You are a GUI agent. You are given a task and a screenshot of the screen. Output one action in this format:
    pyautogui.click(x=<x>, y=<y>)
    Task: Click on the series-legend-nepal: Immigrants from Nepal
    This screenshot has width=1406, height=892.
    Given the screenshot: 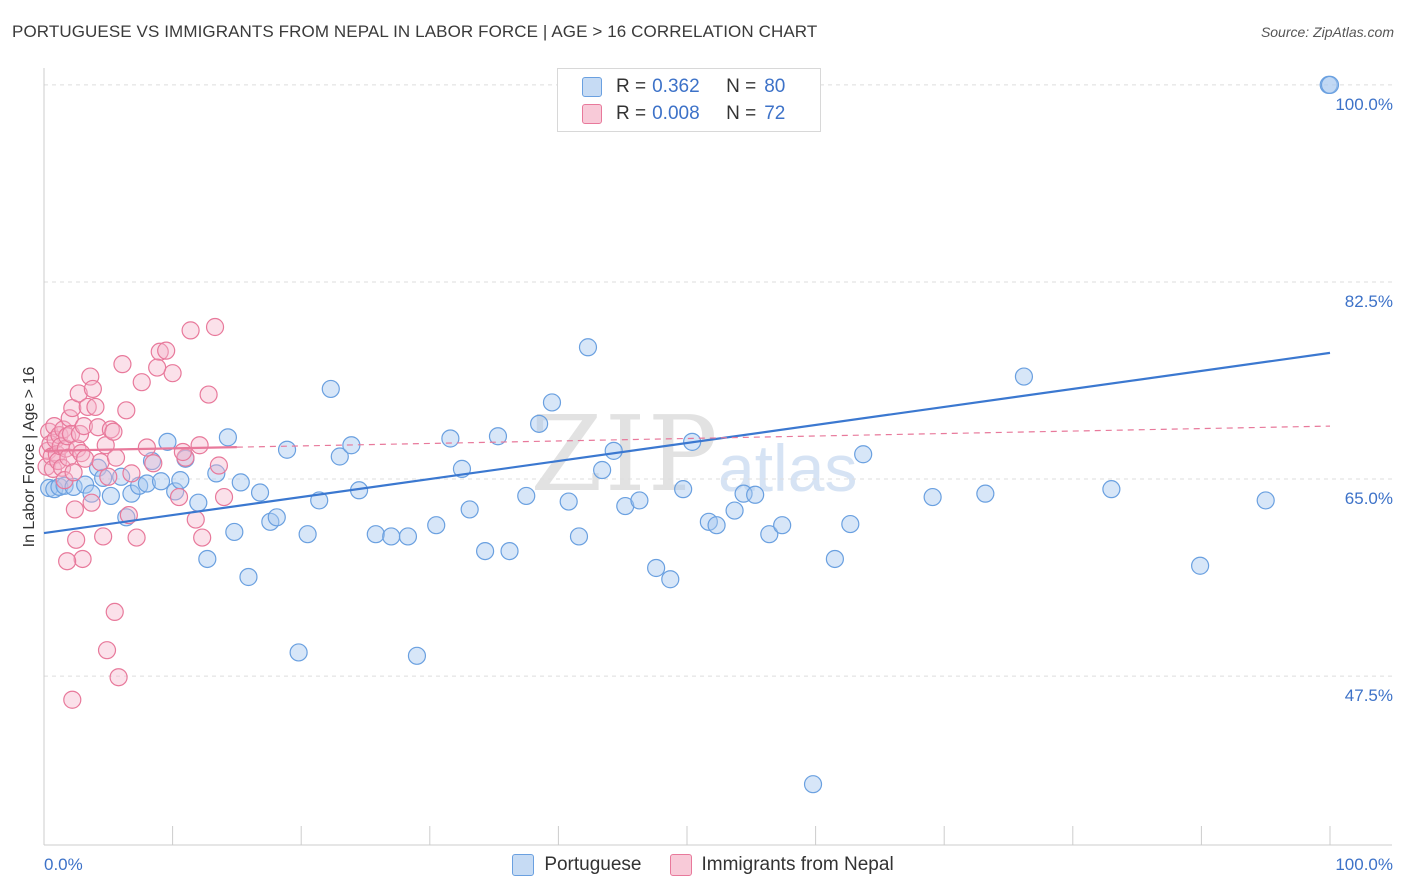 What is the action you would take?
    pyautogui.click(x=781, y=865)
    